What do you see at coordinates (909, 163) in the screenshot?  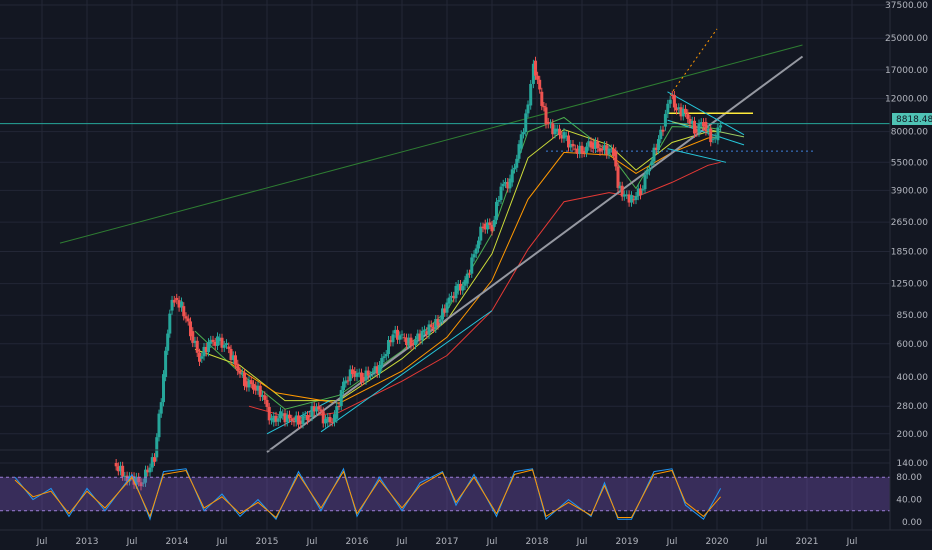 I see `price-tick-label: 5500.00` at bounding box center [909, 163].